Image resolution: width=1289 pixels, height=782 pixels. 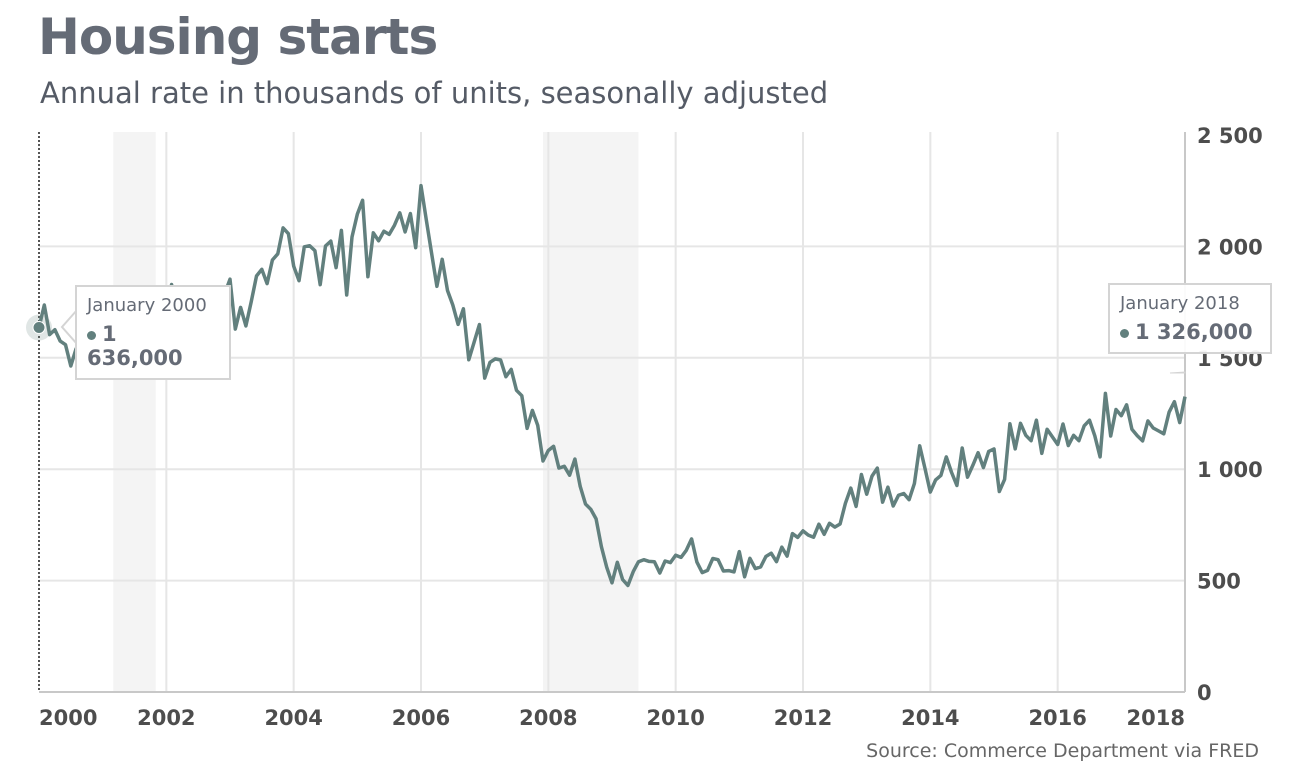 What do you see at coordinates (1230, 136) in the screenshot?
I see `y-tick-label: 2 500` at bounding box center [1230, 136].